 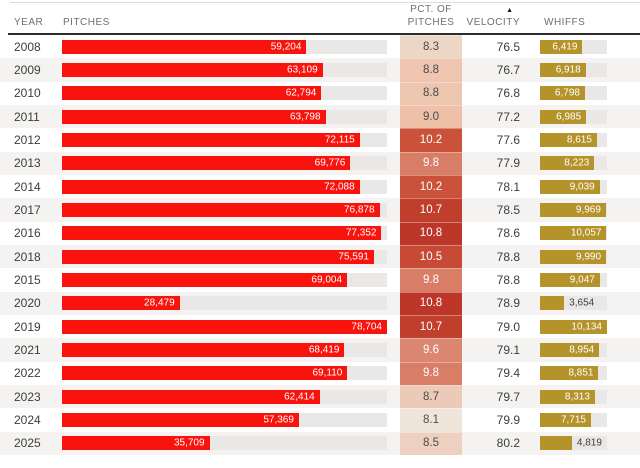 I want to click on whiffs-value-label: 9,039, so click(x=582, y=187).